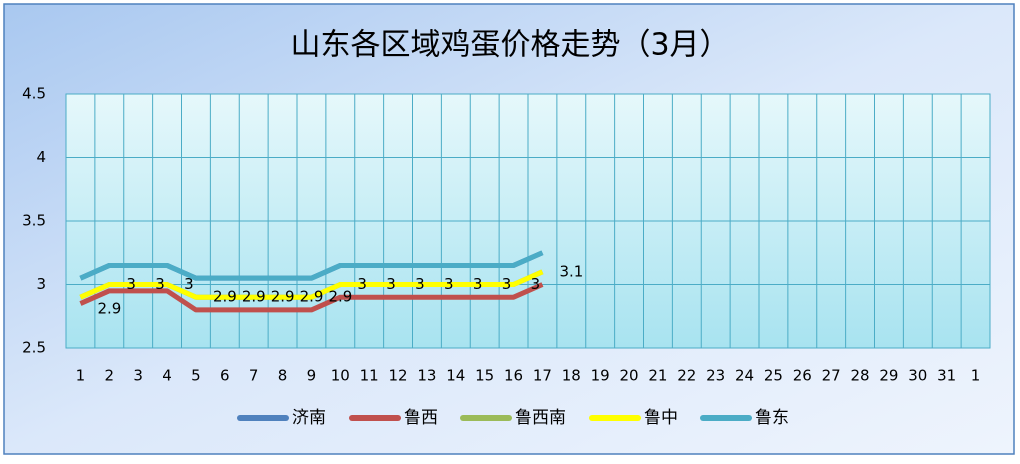  I want to click on x-tick-label: 9, so click(312, 376).